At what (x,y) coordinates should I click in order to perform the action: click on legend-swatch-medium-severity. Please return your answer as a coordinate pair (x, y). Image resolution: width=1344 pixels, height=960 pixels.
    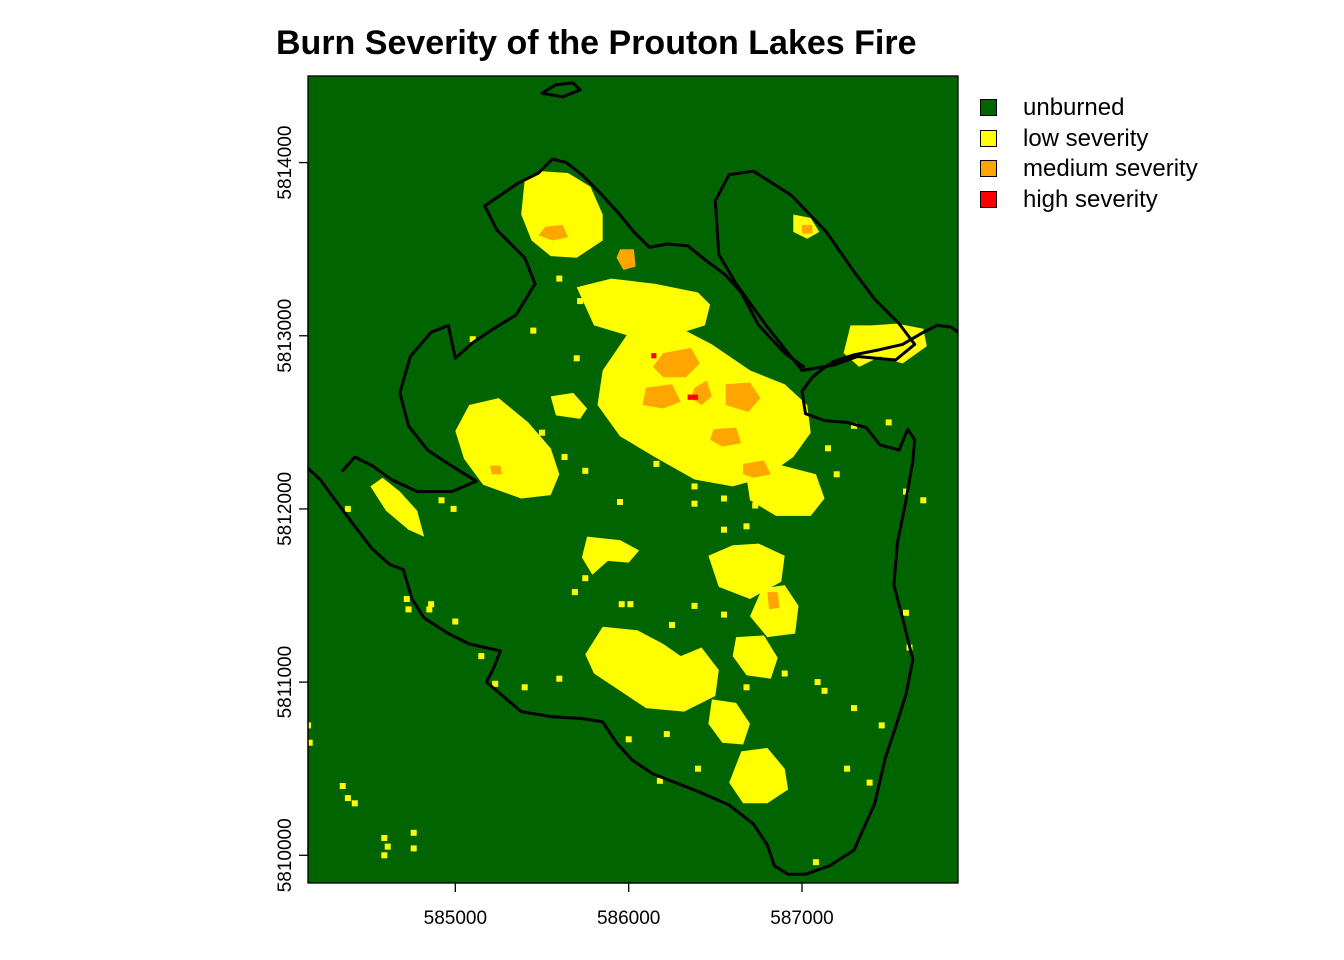
    Looking at the image, I should click on (988, 169).